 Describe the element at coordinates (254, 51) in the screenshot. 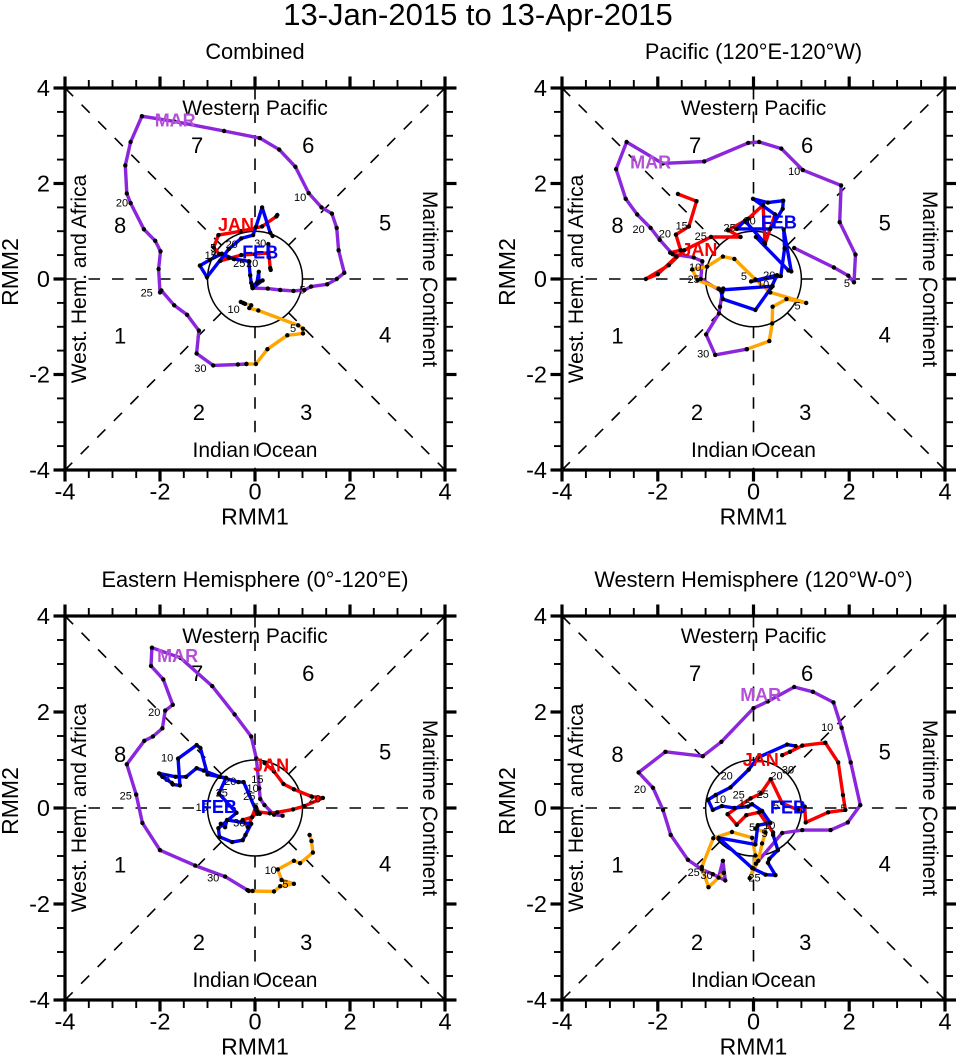

I see `svg-text: Combined` at that location.